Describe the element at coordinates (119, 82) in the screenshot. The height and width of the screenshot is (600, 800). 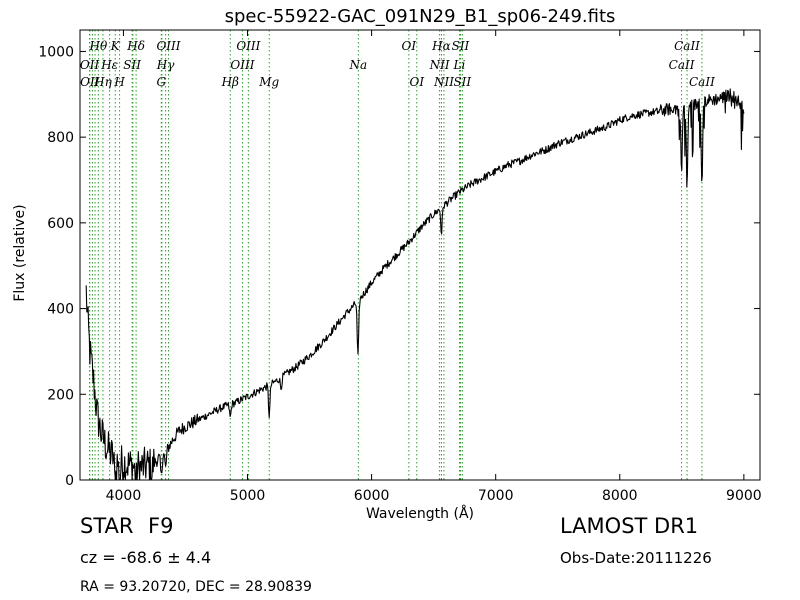
I see `spectral-line-label: H` at that location.